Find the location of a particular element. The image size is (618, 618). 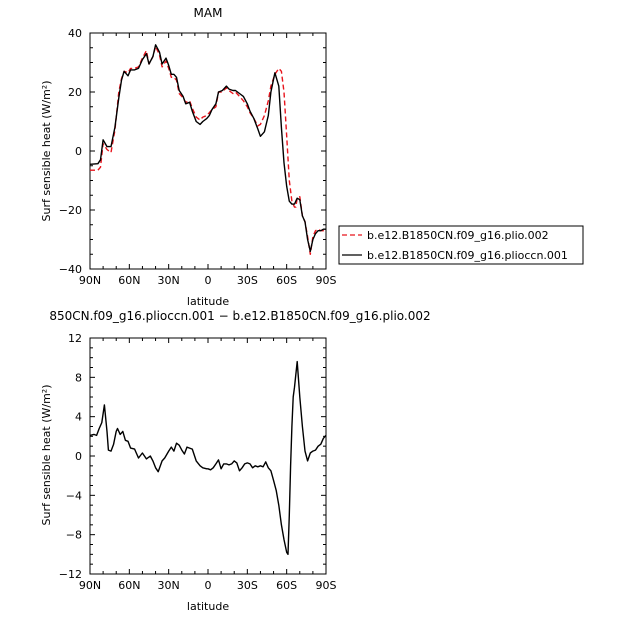

top-y-tick-label: −40 is located at coordinates (70, 269).